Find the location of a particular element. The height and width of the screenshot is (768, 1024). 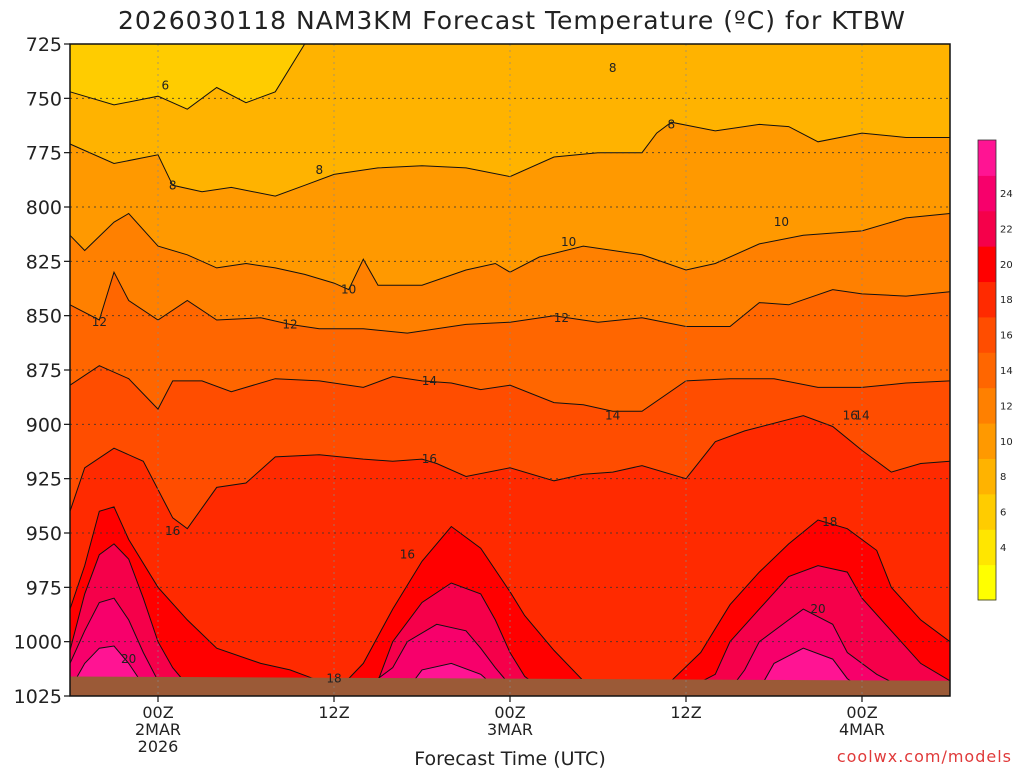

y-tick-label: 1025 is located at coordinates (38, 697).